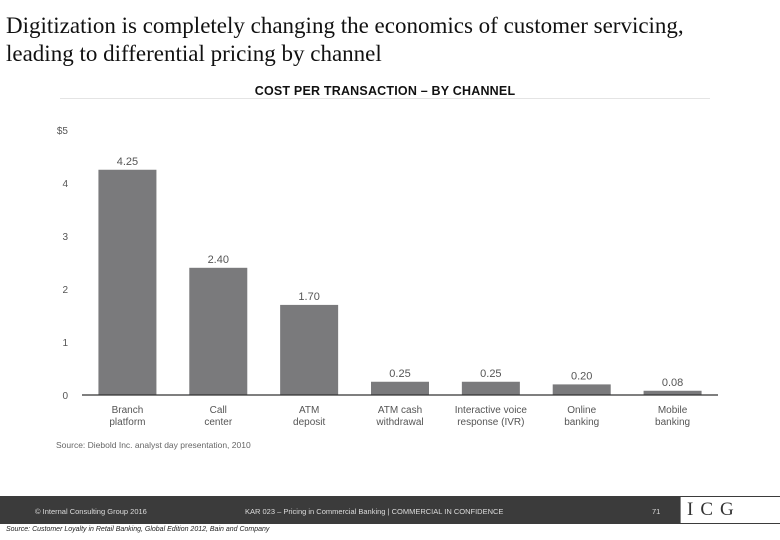 This screenshot has width=780, height=540. Describe the element at coordinates (673, 410) in the screenshot. I see `x-tick-label: Mobile` at that location.